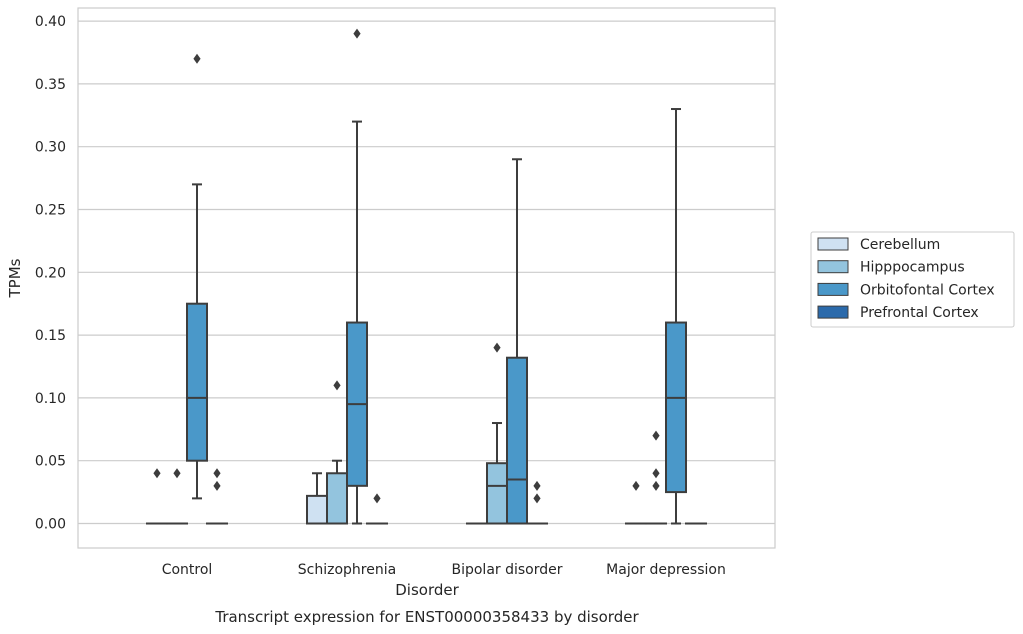 This screenshot has height=634, width=1023. I want to click on y-tick-labels: 0.00 0.05 0.10 0.15 0.20 0.25 0.30 0.35 0.40, so click(50, 273).